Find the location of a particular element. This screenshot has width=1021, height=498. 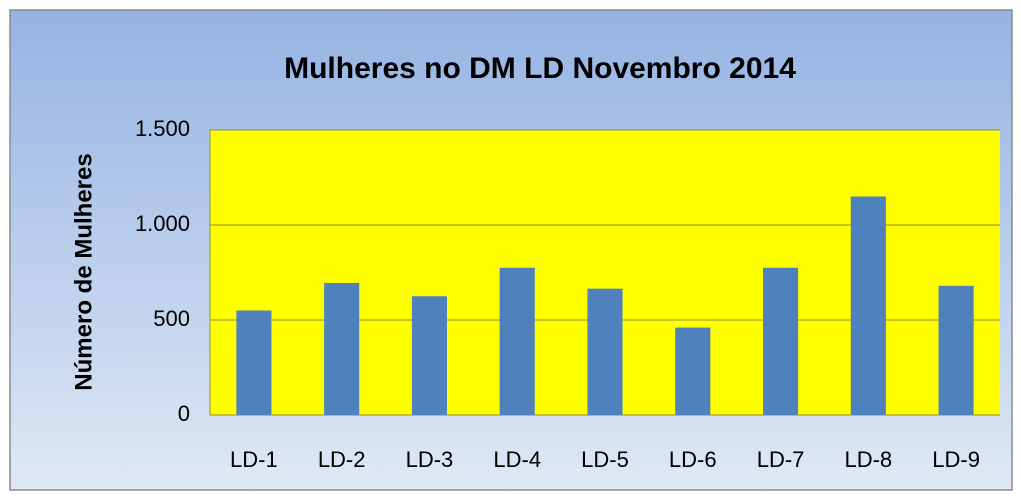

y-tick-label: 1.000 is located at coordinates (162, 223).